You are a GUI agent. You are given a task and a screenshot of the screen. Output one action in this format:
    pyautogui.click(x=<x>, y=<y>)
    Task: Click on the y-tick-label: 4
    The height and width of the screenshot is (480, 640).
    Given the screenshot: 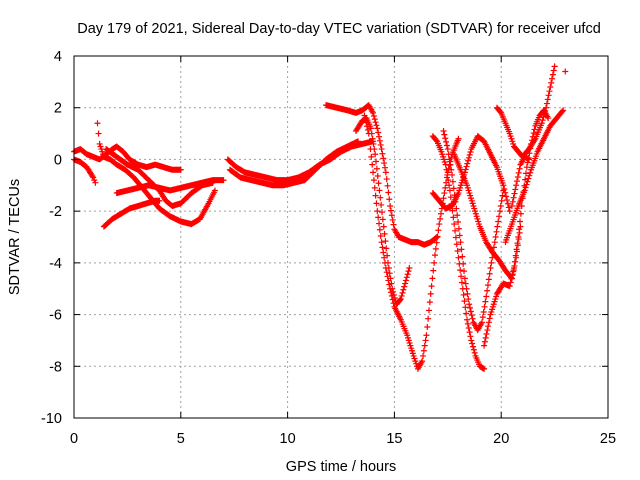 What is the action you would take?
    pyautogui.click(x=58, y=57)
    